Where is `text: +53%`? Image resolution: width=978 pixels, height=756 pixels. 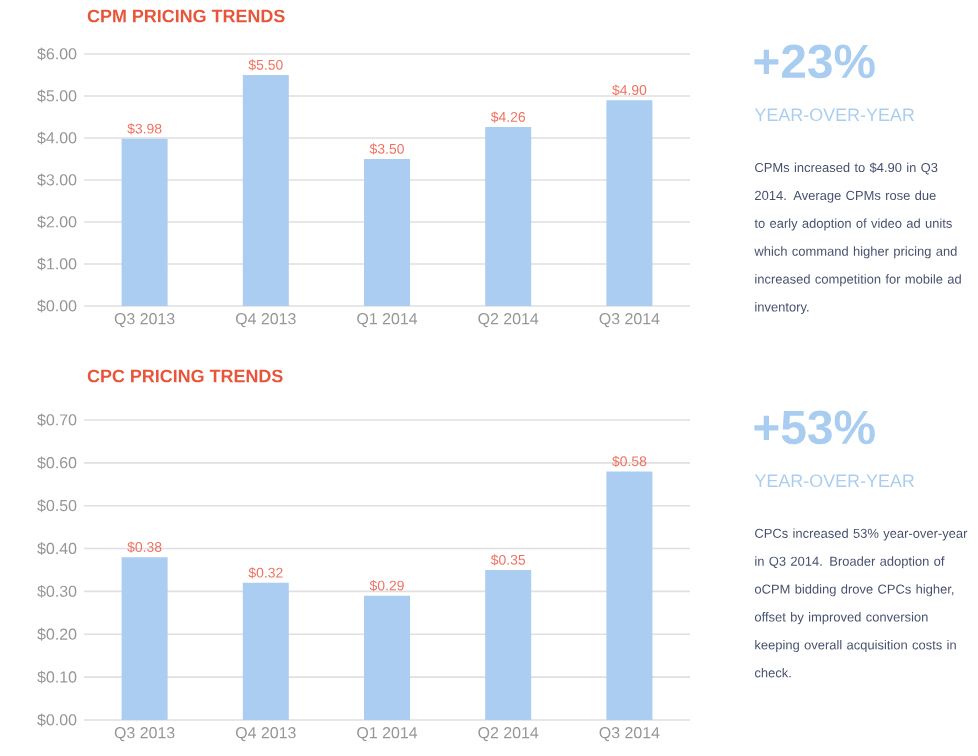
text: +53% is located at coordinates (814, 427).